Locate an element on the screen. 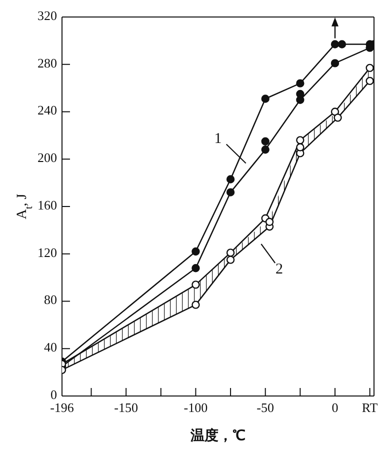  annotation: 2 is located at coordinates (280, 270).